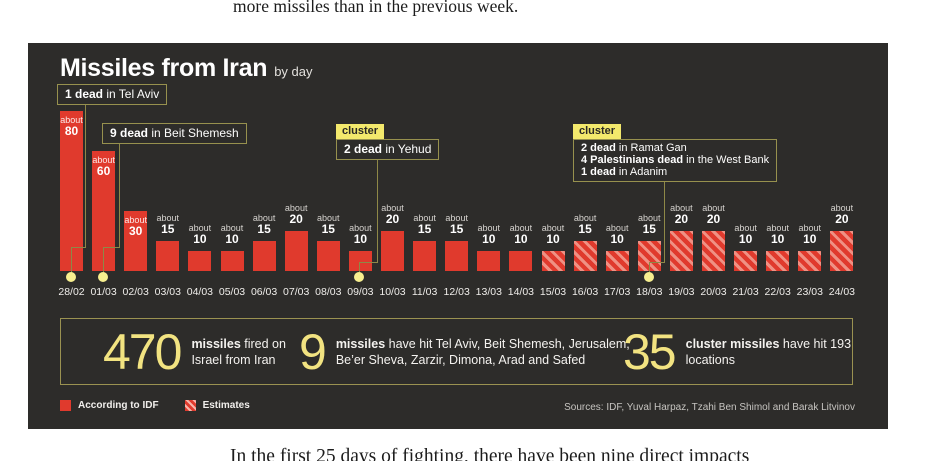 Image resolution: width=943 pixels, height=461 pixels. Describe the element at coordinates (456, 292) in the screenshot. I see `x-axis-label: 12/03` at that location.